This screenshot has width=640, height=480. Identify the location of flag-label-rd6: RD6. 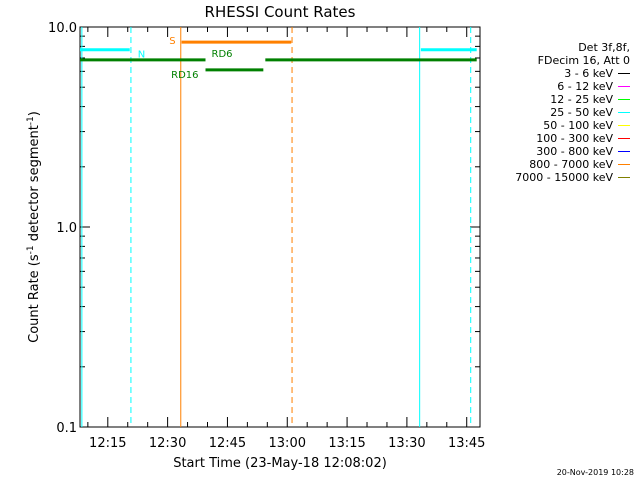
(222, 54).